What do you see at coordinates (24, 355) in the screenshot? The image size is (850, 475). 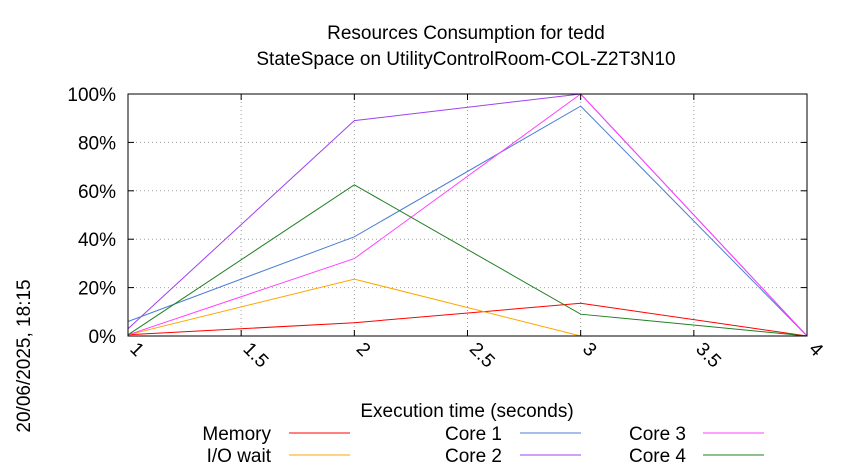 I see `timestamp-label: 20/06/2025, 18:15` at bounding box center [24, 355].